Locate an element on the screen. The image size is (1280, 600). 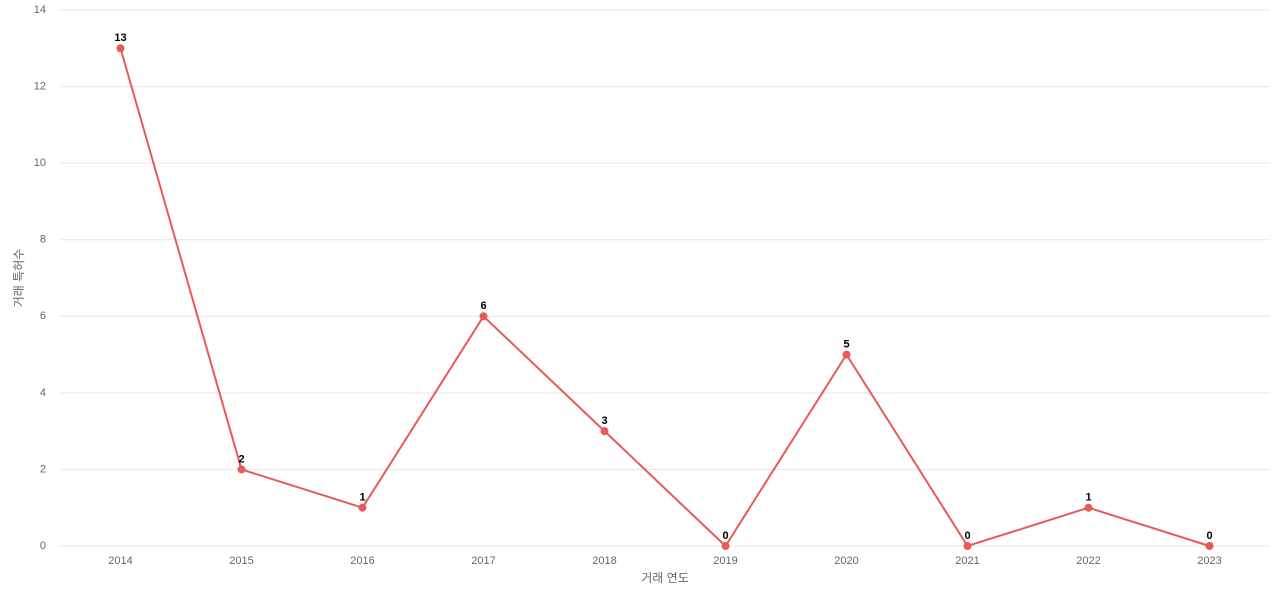
data-label: 5 is located at coordinates (846, 344).